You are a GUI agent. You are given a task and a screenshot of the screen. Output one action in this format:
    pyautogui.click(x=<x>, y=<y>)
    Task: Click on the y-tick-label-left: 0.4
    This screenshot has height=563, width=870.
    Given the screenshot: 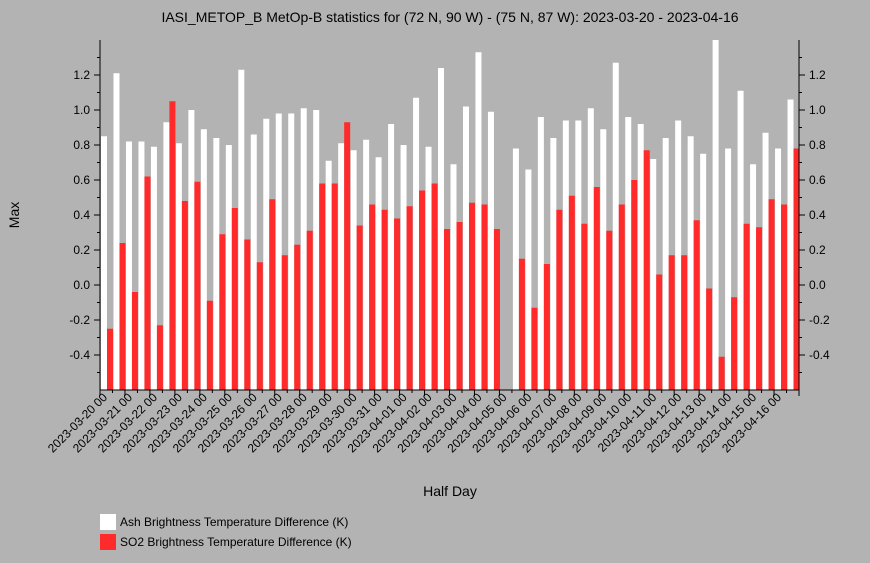 What is the action you would take?
    pyautogui.click(x=81, y=215)
    